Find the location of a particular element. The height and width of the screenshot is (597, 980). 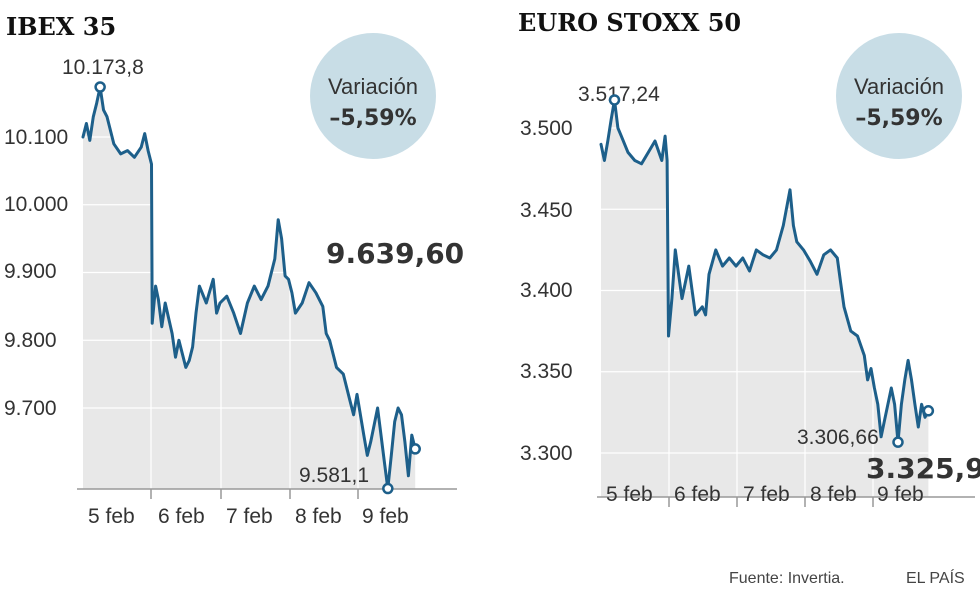

y-tick-label: 9.800 is located at coordinates (30, 340).